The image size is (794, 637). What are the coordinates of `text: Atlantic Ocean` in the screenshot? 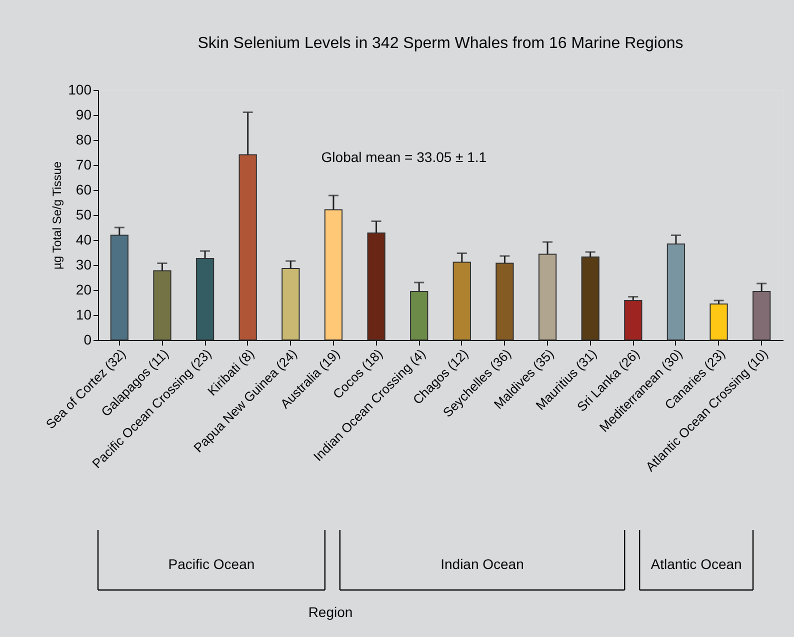 It's located at (696, 564).